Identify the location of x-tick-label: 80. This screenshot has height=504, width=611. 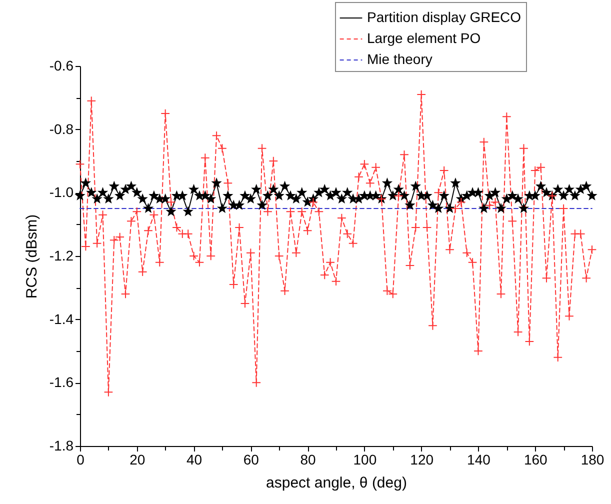
(308, 460).